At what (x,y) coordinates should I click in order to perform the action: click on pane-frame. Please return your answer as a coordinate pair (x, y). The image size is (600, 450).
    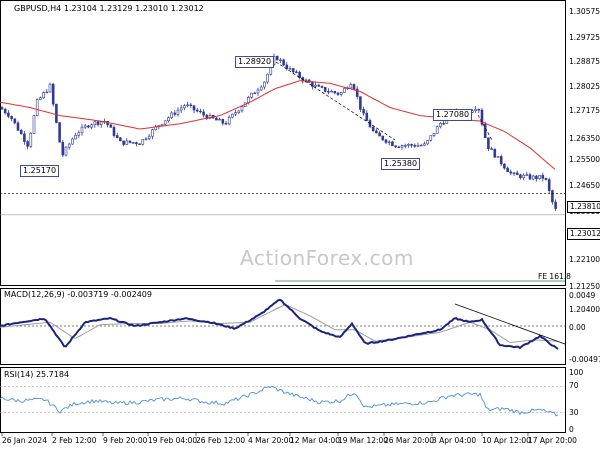
    Looking at the image, I should click on (283, 400).